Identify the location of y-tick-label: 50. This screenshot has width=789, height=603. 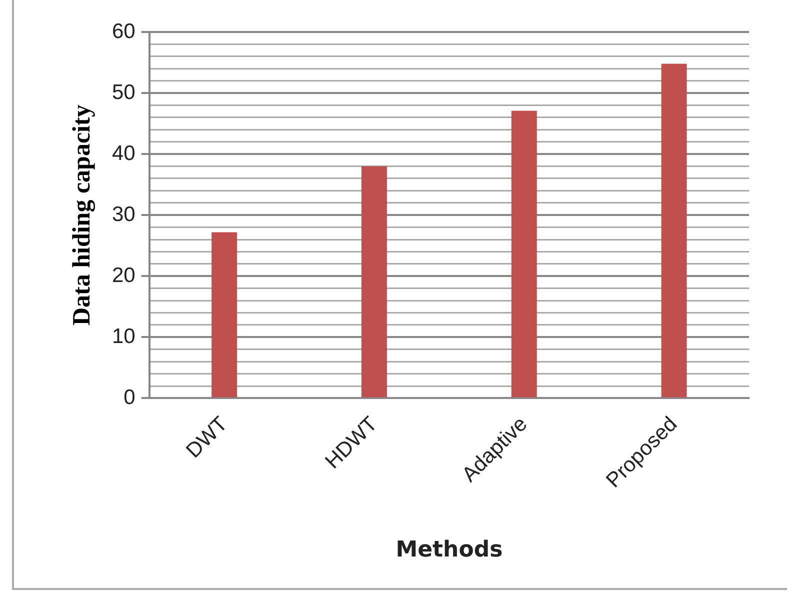
(124, 92).